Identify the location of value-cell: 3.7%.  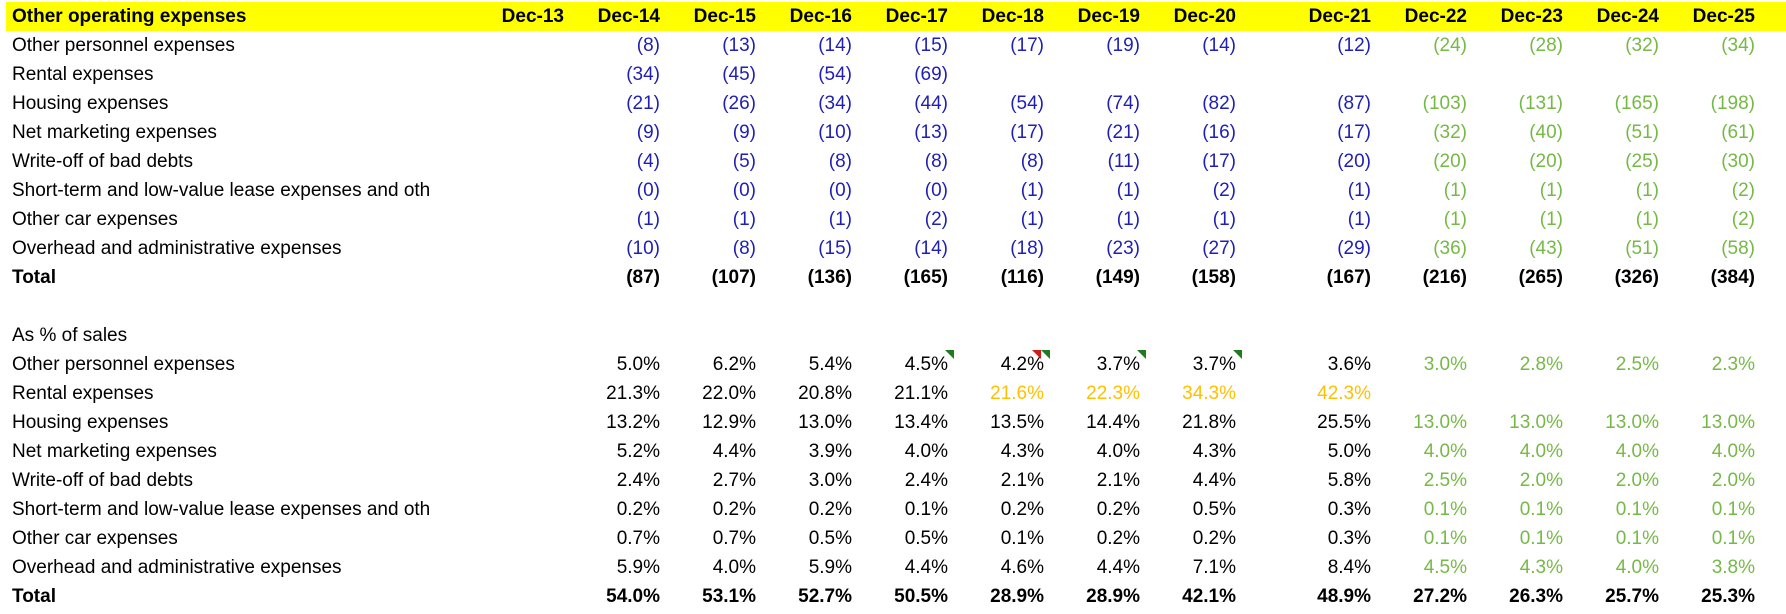
(1194, 364).